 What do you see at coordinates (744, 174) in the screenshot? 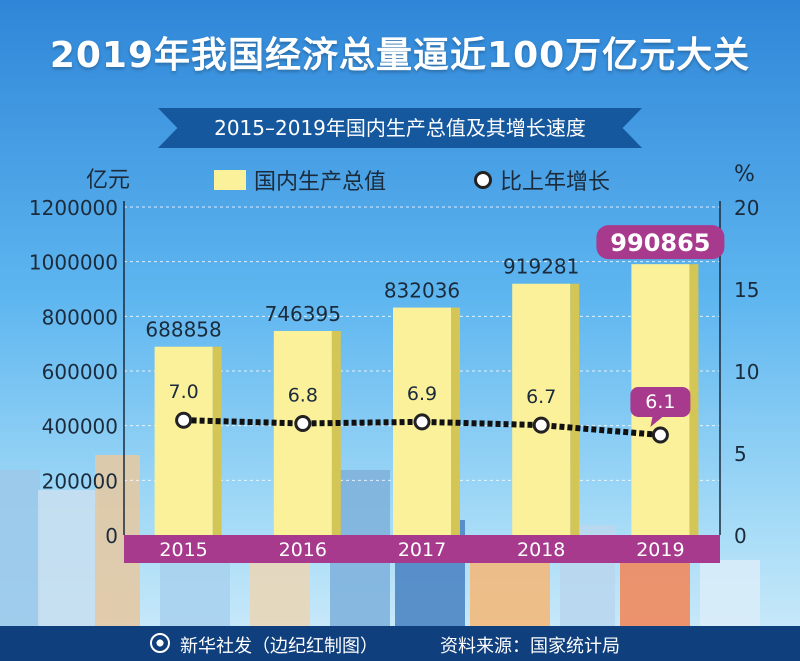
I see `right-axis-unit: %` at bounding box center [744, 174].